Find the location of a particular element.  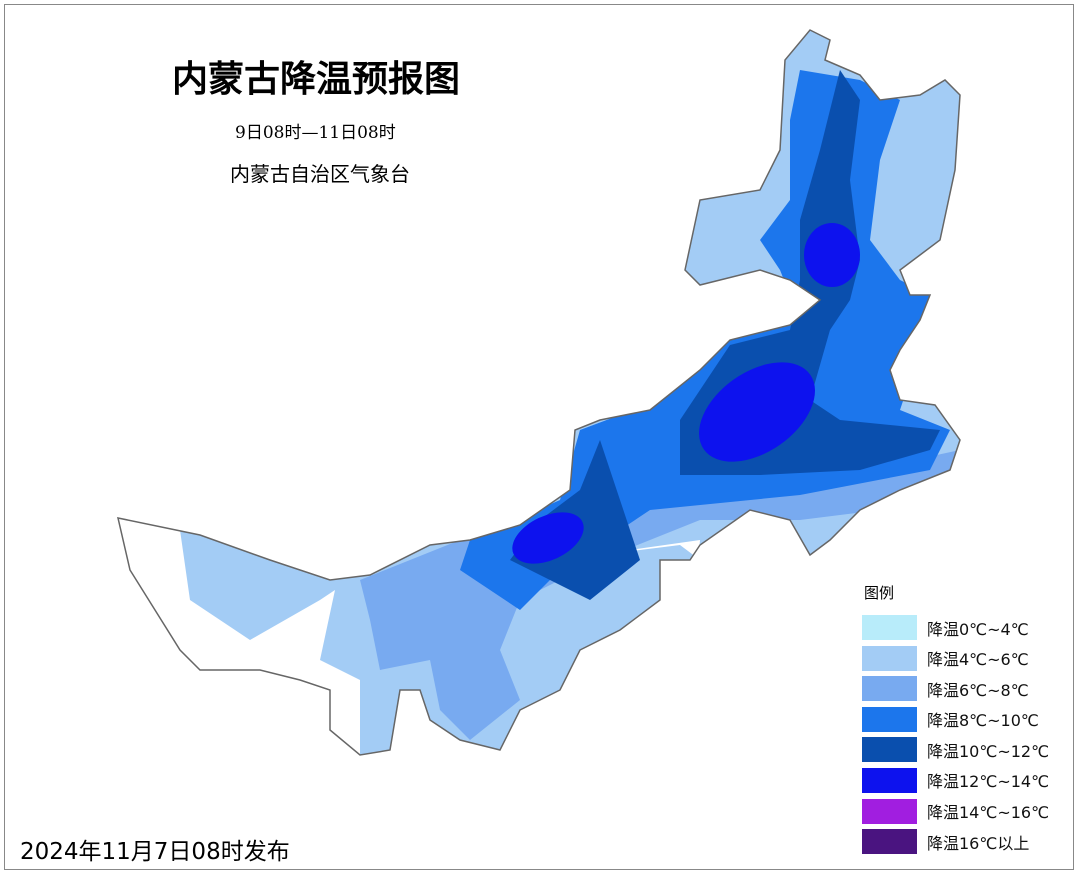

release-time: 2024年11月7日08时发布 is located at coordinates (155, 852).